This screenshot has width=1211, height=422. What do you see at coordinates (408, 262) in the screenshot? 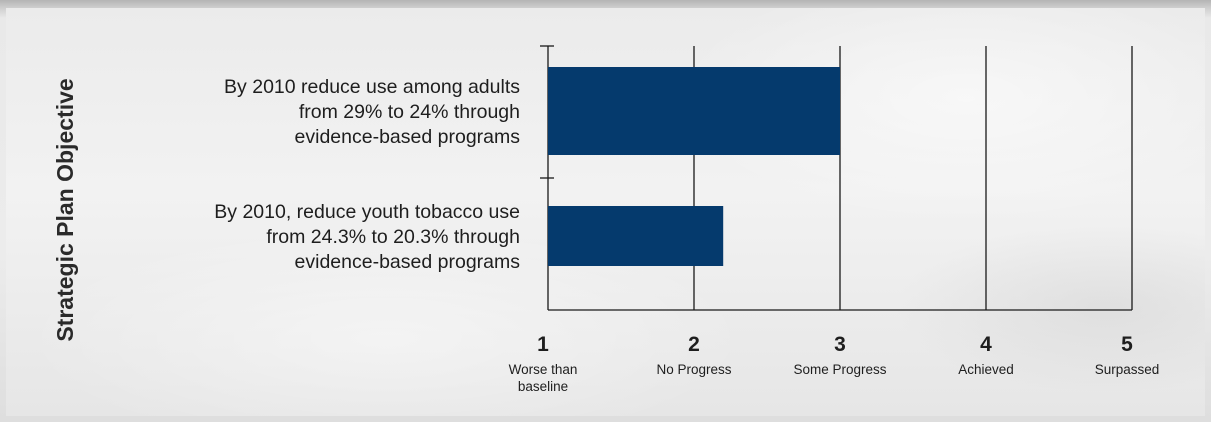
I see `category-label-2-line-3: evidence-based programs` at bounding box center [408, 262].